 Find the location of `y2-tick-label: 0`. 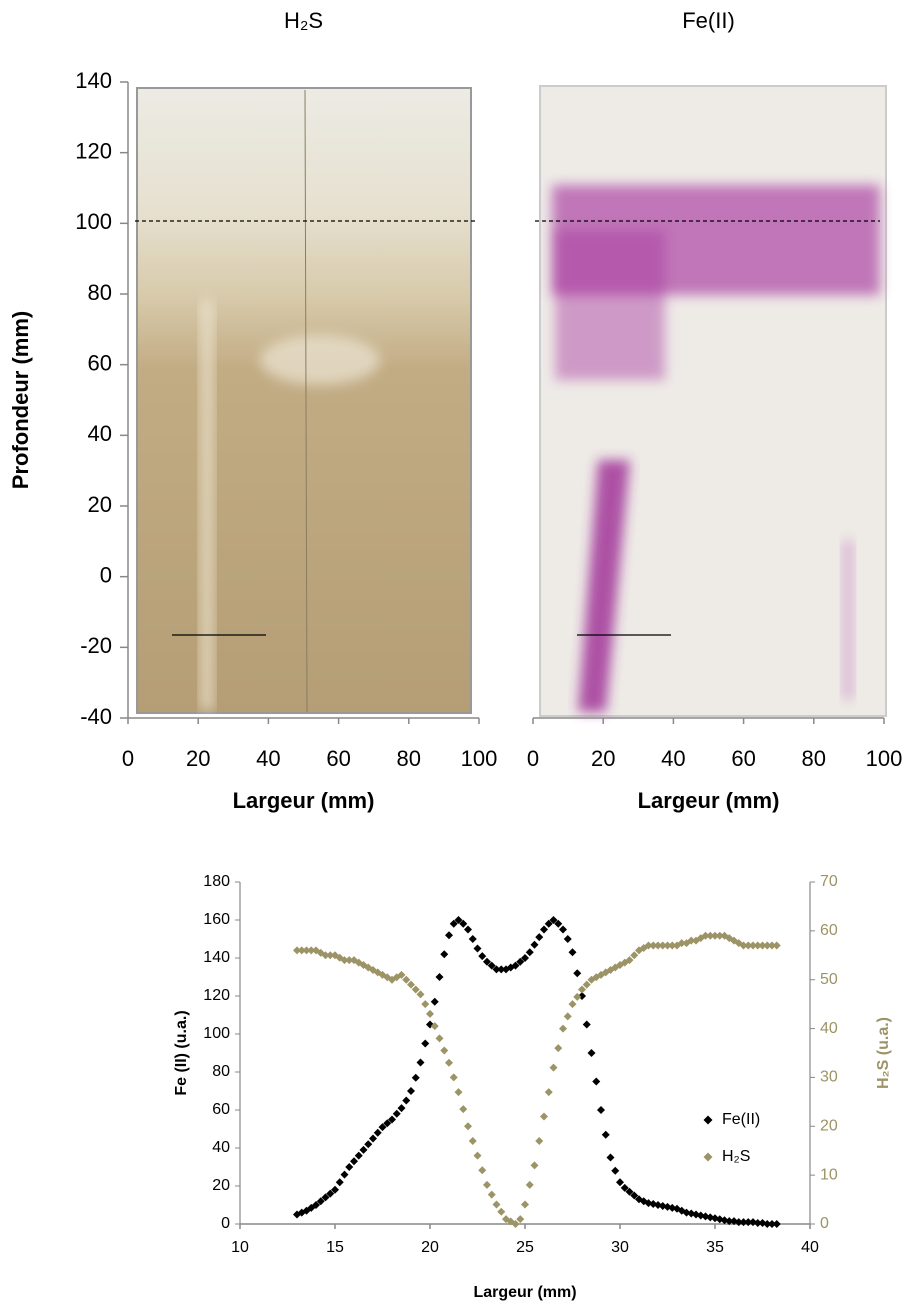

y2-tick-label: 0 is located at coordinates (824, 1223).